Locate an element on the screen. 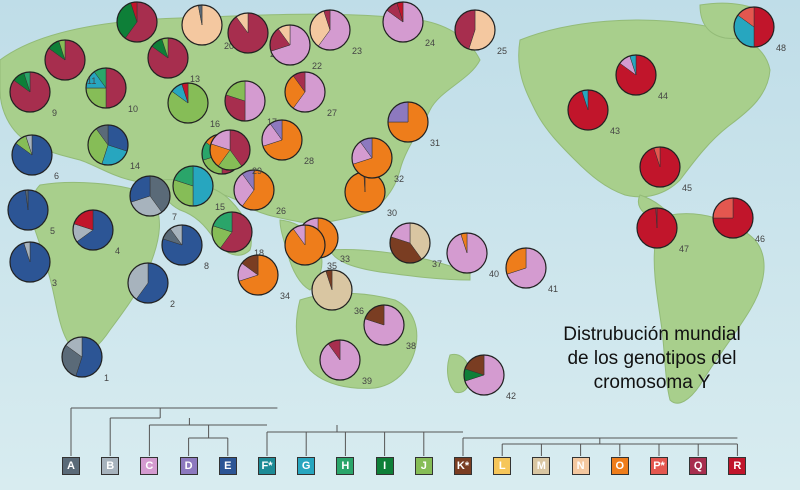 Image resolution: width=800 pixels, height=490 pixels. pie-number-label: 1 is located at coordinates (106, 378).